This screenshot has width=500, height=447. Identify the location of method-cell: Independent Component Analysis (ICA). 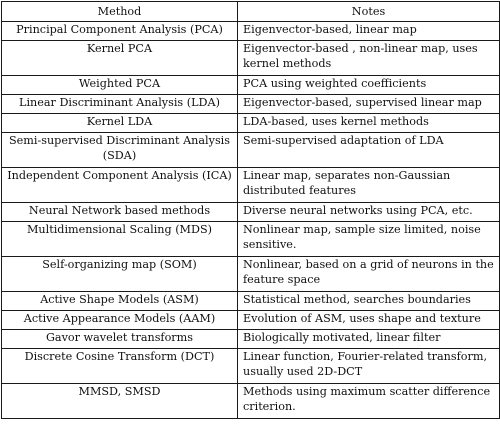
(119, 185).